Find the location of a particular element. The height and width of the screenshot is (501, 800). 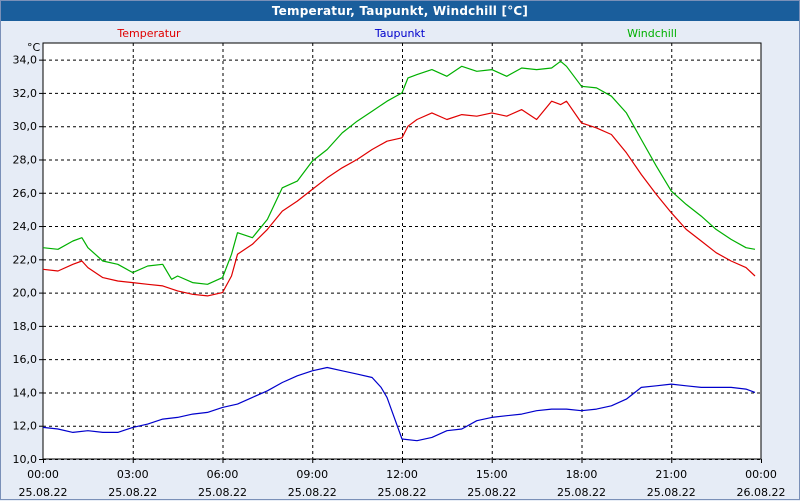

x-tick-time: 15:00 is located at coordinates (492, 474).